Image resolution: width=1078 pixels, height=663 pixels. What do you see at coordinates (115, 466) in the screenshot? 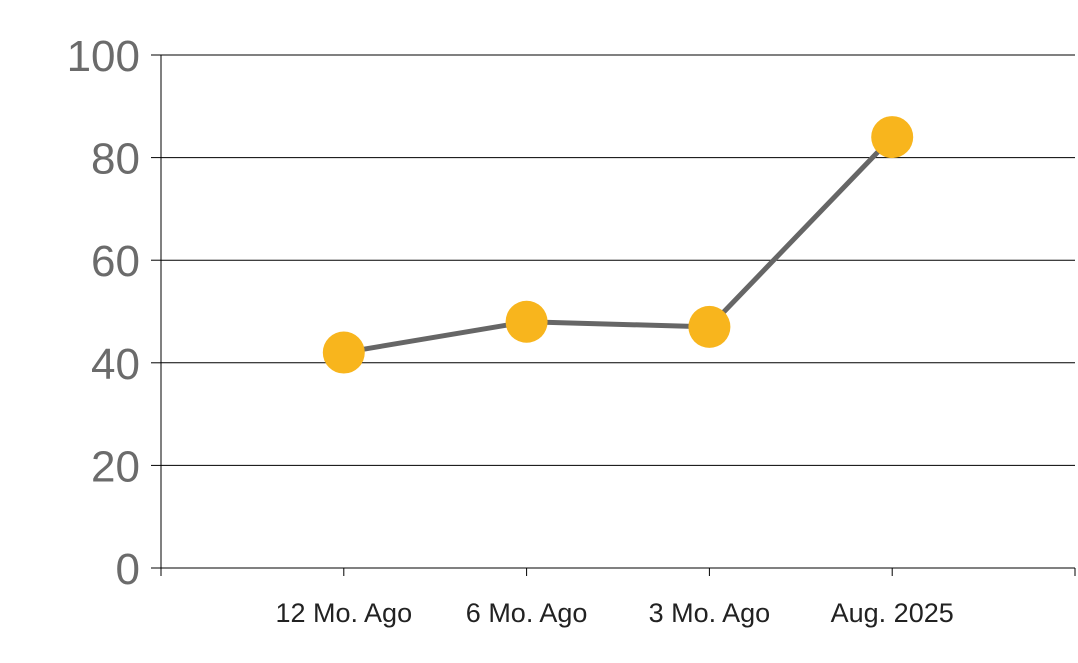
I see `y-tick-label: 20` at bounding box center [115, 466].